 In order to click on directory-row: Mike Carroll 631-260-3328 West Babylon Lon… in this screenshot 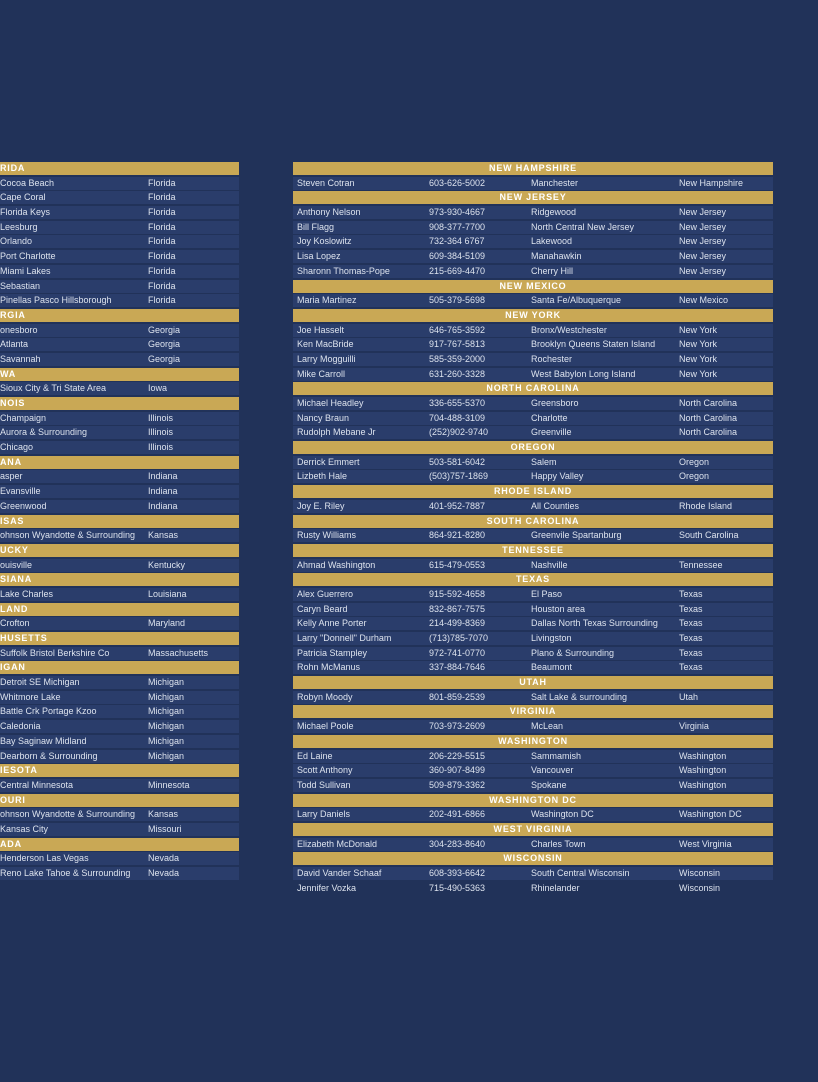, I will do `click(533, 374)`.